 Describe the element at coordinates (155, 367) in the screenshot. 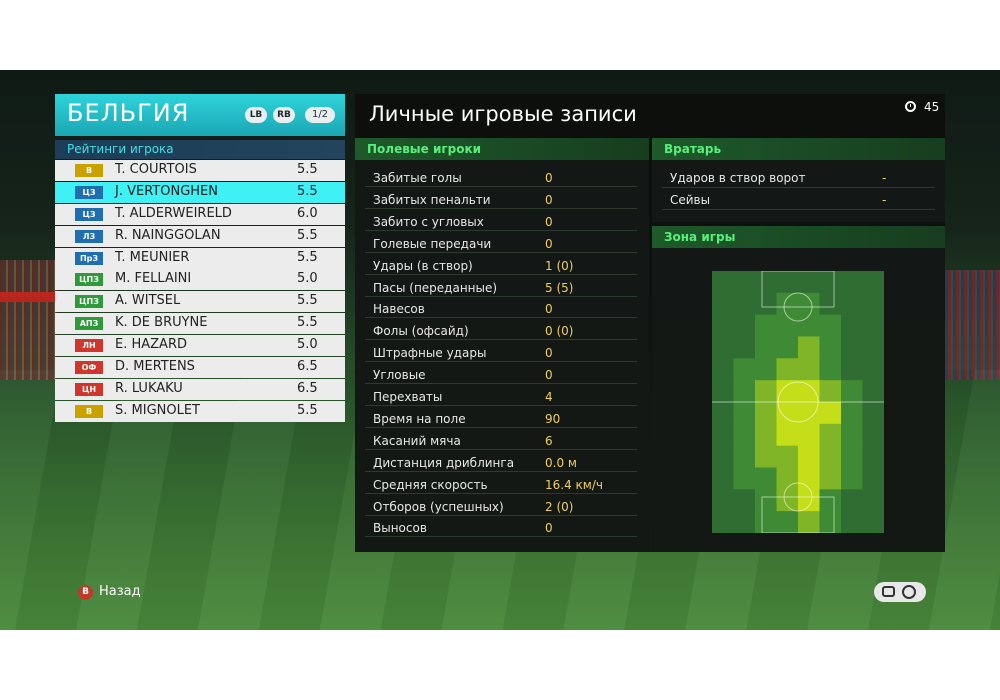

I see `player-name: D. MERTENS` at that location.